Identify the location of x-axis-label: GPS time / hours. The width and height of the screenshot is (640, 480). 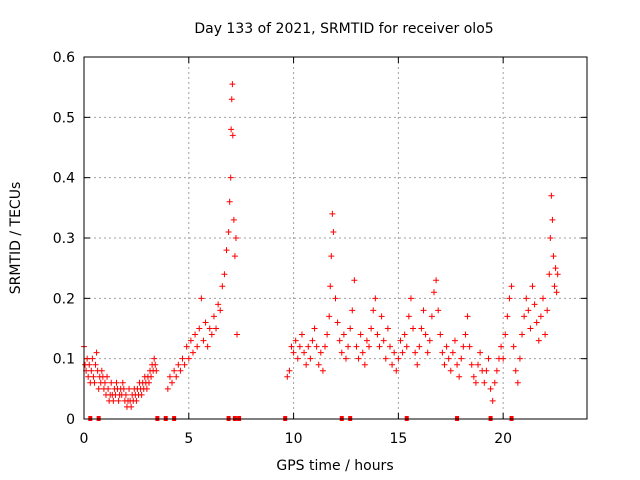
(334, 466).